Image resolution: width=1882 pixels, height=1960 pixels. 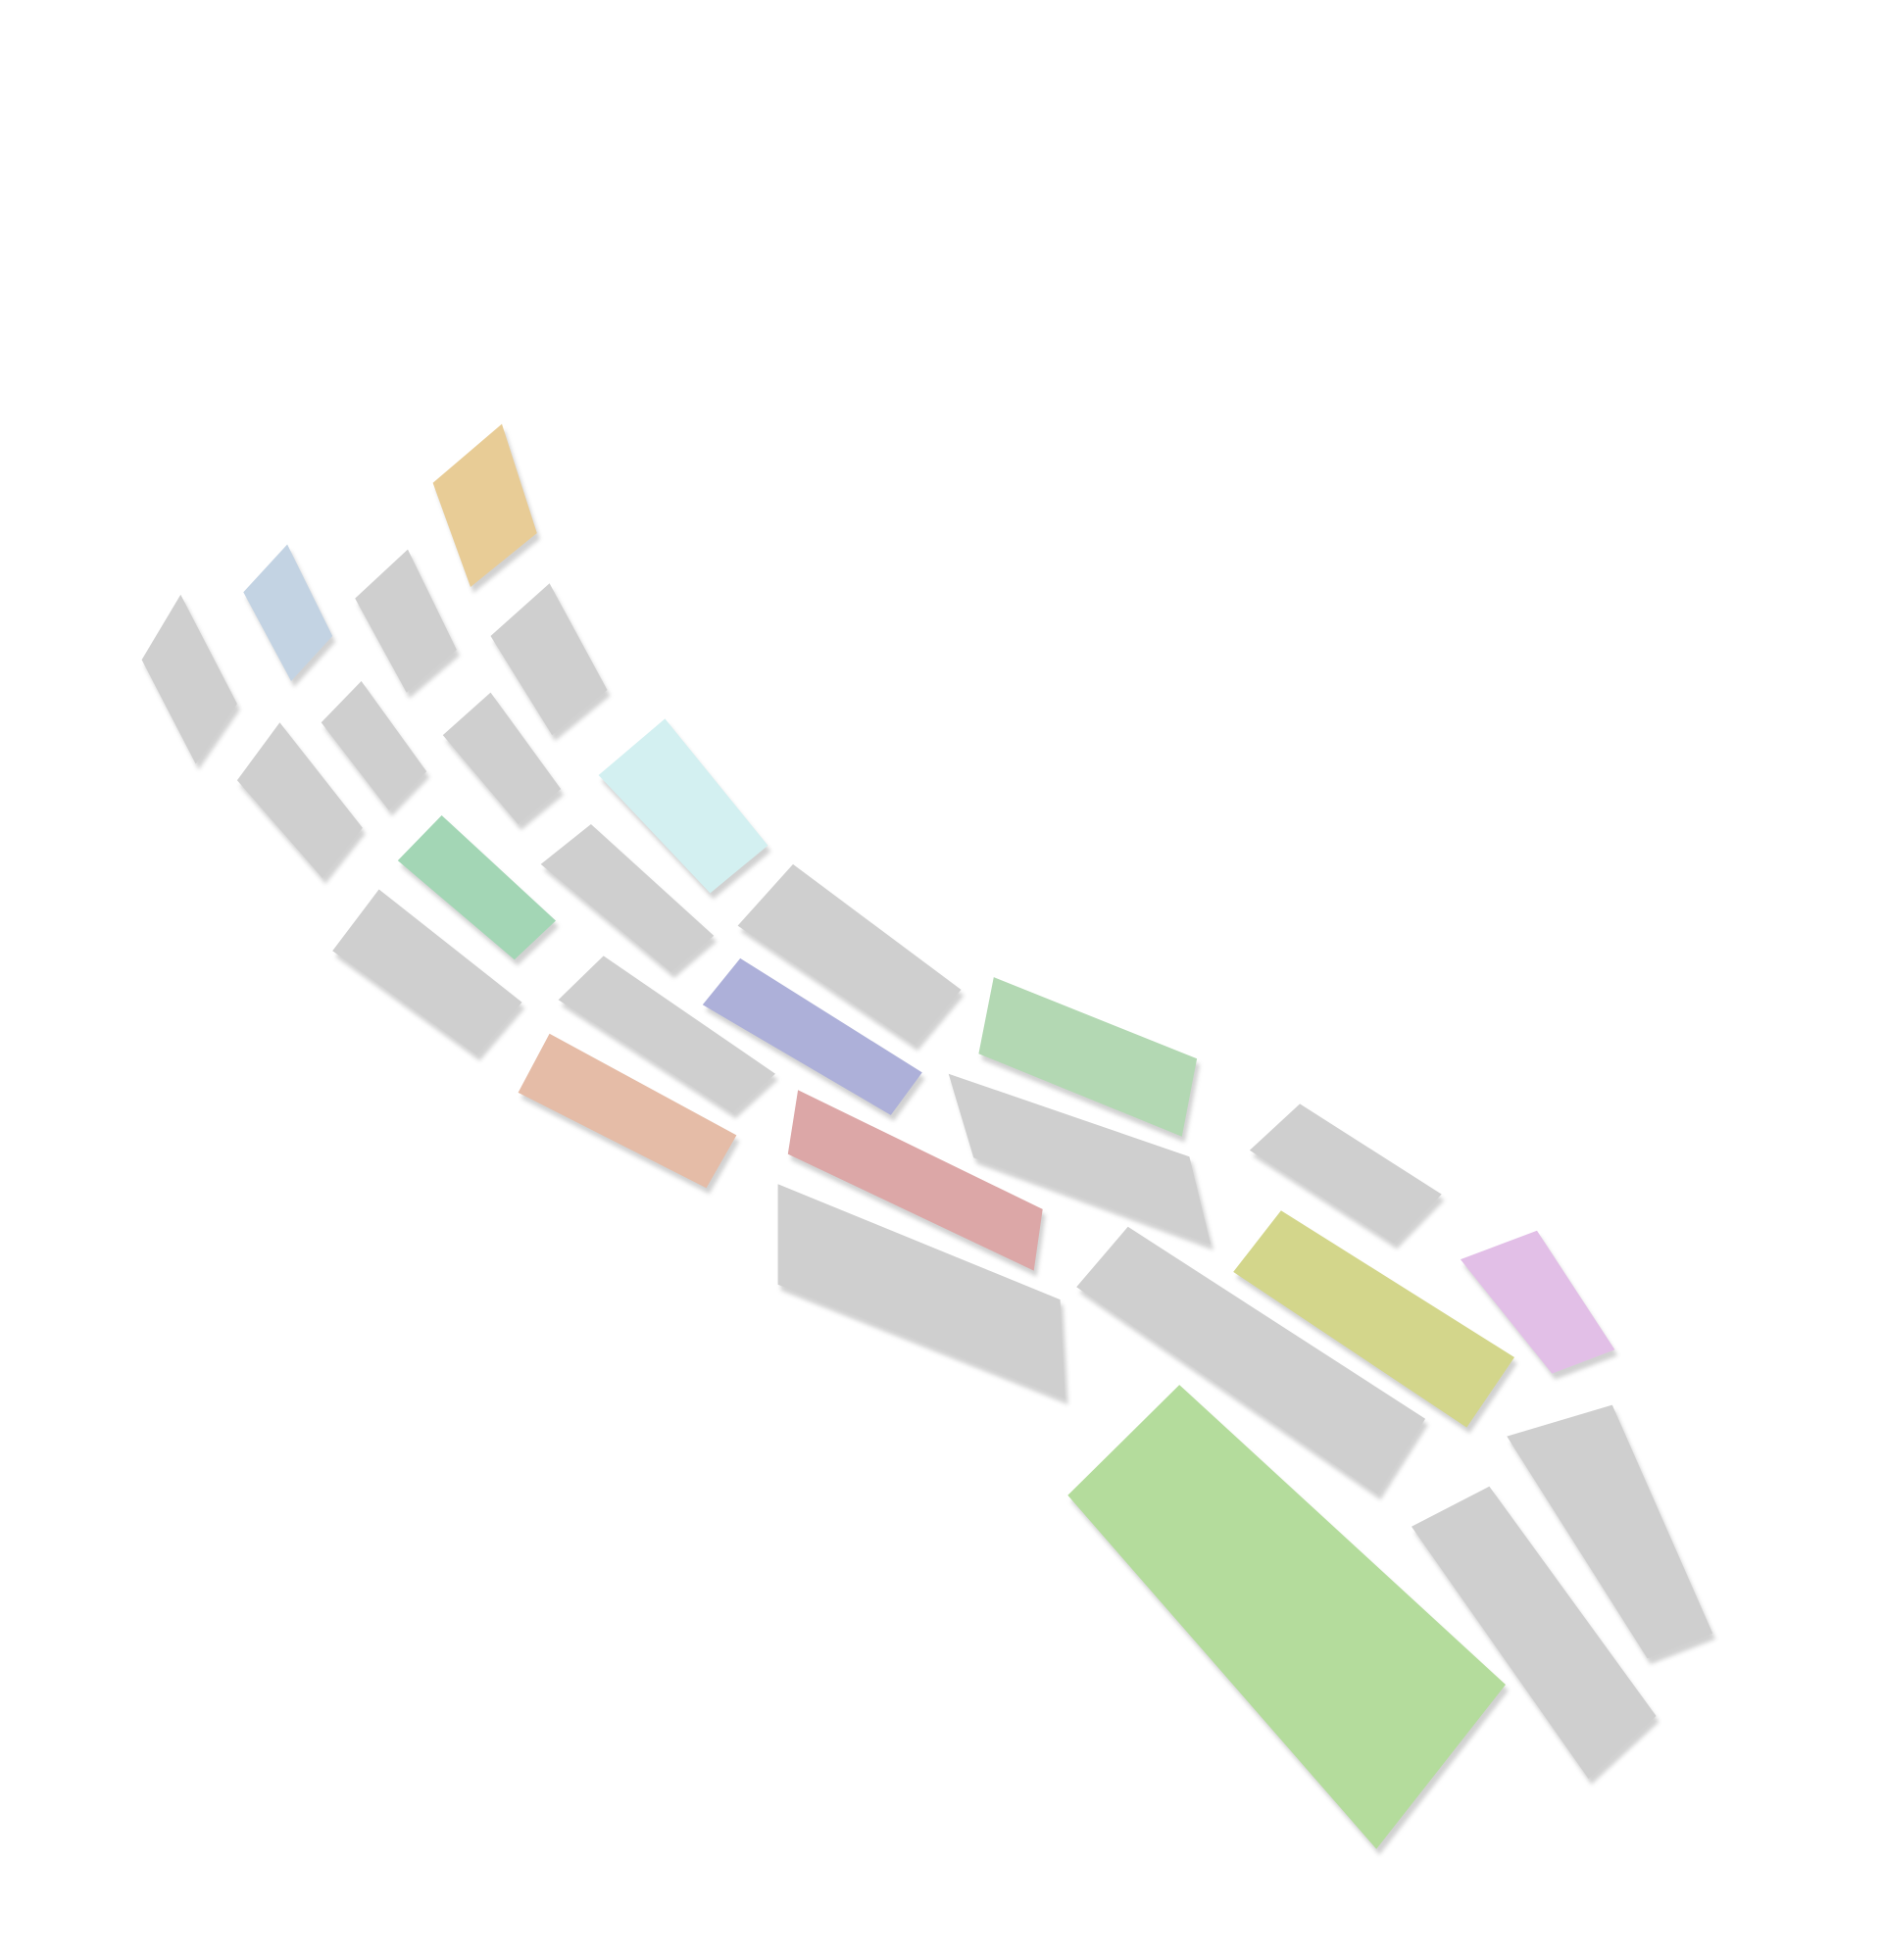 What do you see at coordinates (1374, 1319) in the screenshot?
I see `tile-olive-yellow` at bounding box center [1374, 1319].